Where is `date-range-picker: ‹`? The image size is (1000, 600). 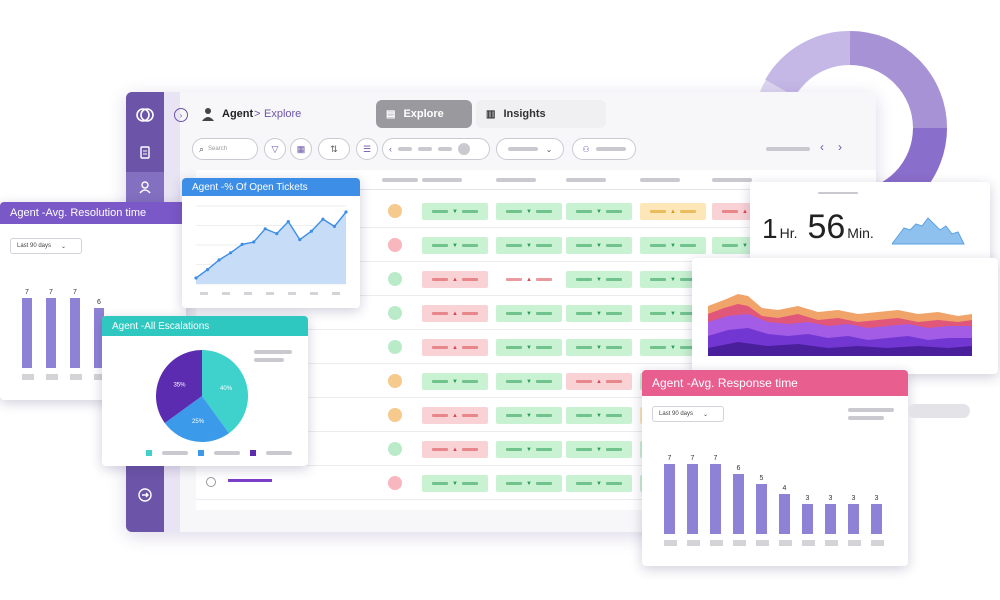
date-range-picker: ‹ is located at coordinates (436, 149).